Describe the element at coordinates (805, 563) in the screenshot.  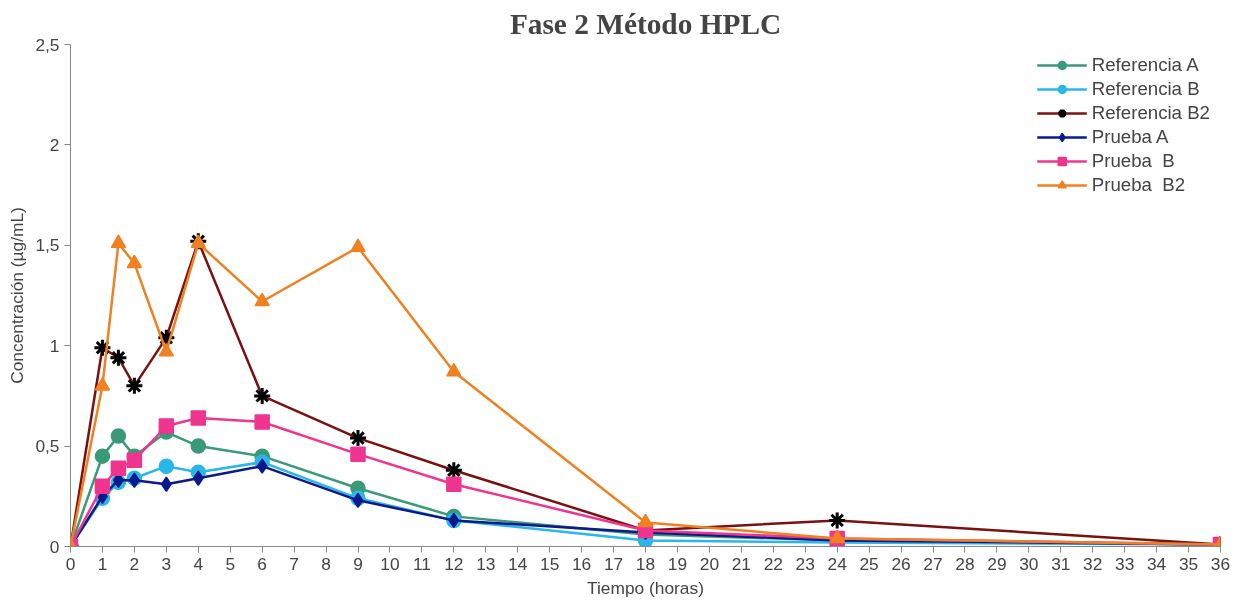
I see `x-tick-label: 23` at that location.